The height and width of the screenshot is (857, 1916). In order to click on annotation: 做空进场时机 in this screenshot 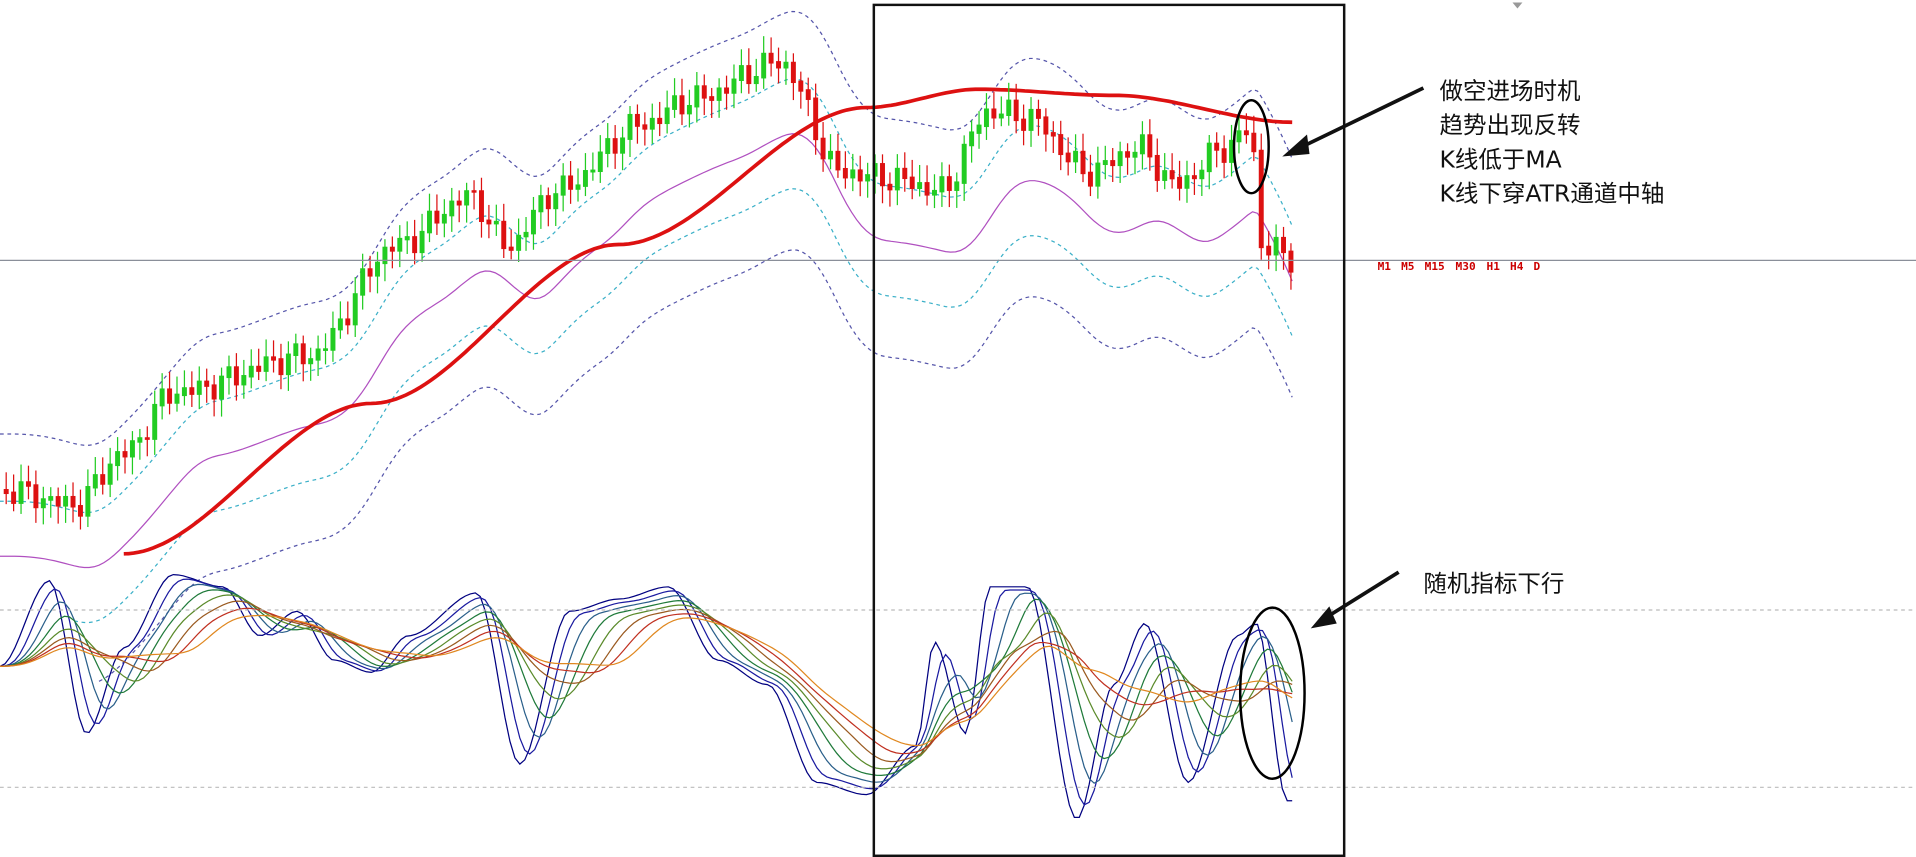, I will do `click(1509, 91)`.